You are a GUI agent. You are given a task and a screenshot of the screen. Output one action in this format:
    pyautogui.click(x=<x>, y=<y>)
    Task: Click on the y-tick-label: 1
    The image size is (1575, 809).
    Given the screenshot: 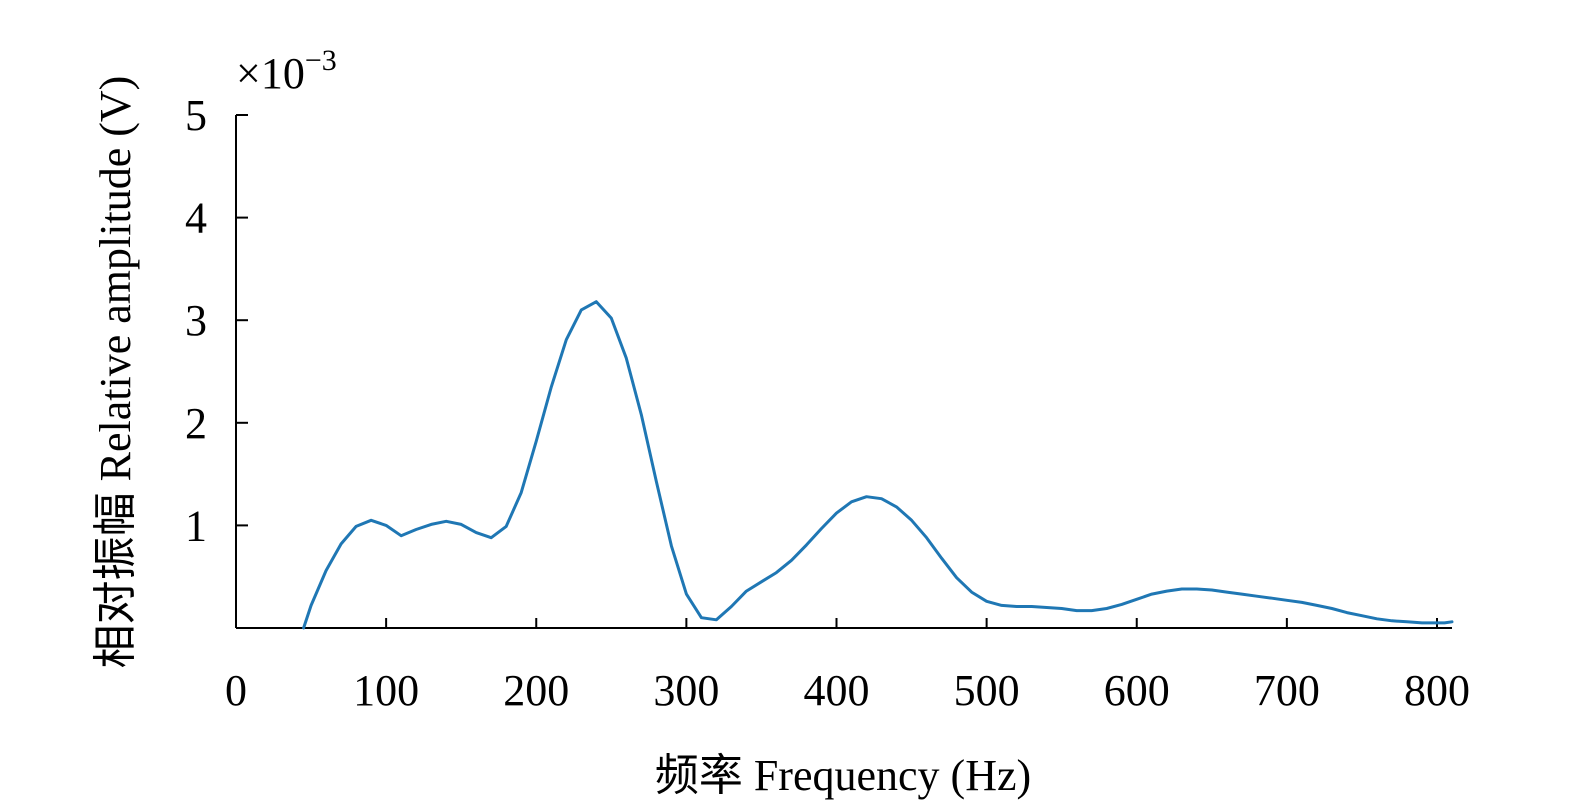 What is the action you would take?
    pyautogui.click(x=196, y=525)
    